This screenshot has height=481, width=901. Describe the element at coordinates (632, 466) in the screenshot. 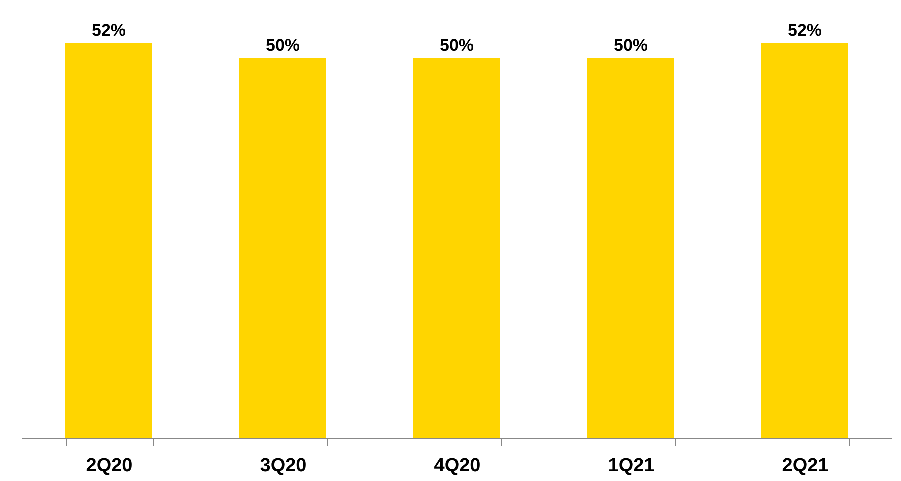

I see `x-tick-label: 1Q21` at that location.